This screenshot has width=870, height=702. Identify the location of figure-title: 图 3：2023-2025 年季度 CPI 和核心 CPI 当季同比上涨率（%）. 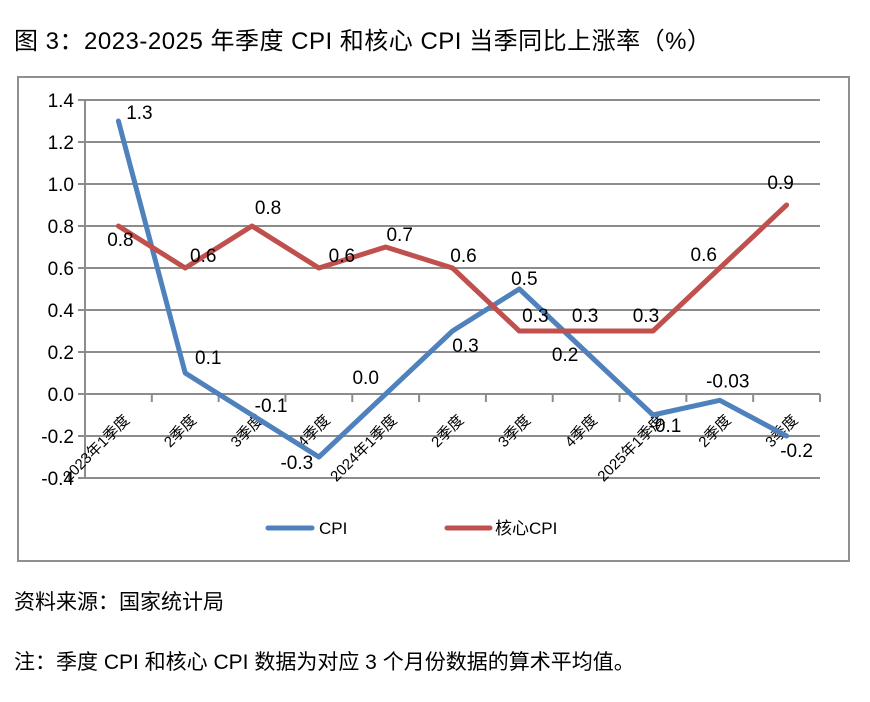
(363, 41).